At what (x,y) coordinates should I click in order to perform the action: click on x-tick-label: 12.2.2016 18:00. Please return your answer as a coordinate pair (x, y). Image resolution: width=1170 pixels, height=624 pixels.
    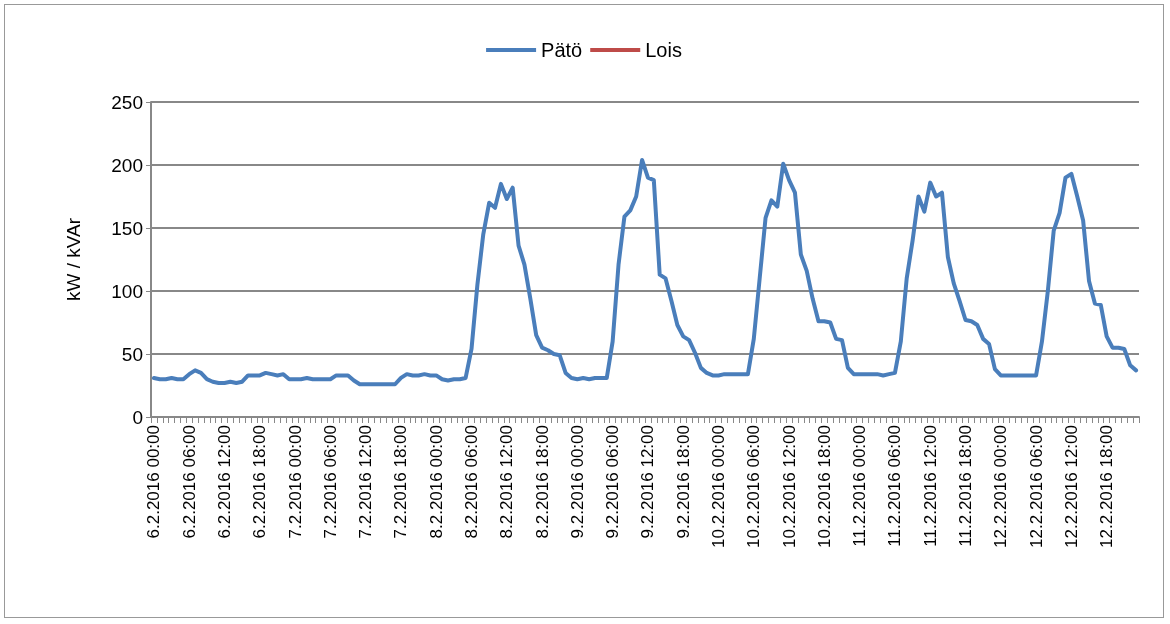
    Looking at the image, I should click on (1107, 486).